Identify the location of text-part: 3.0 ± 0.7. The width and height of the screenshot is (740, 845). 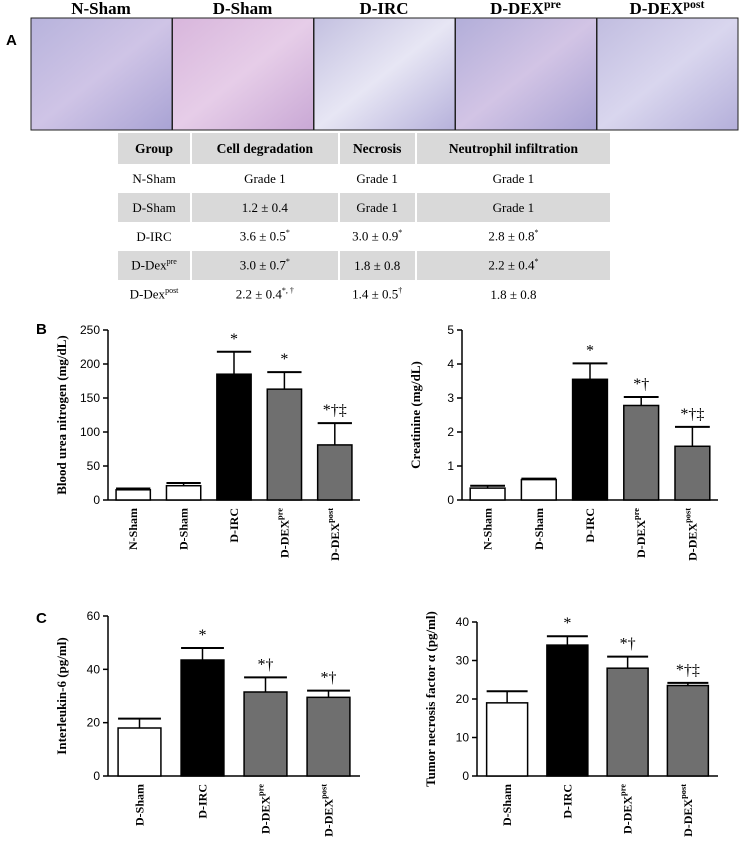
(262, 265).